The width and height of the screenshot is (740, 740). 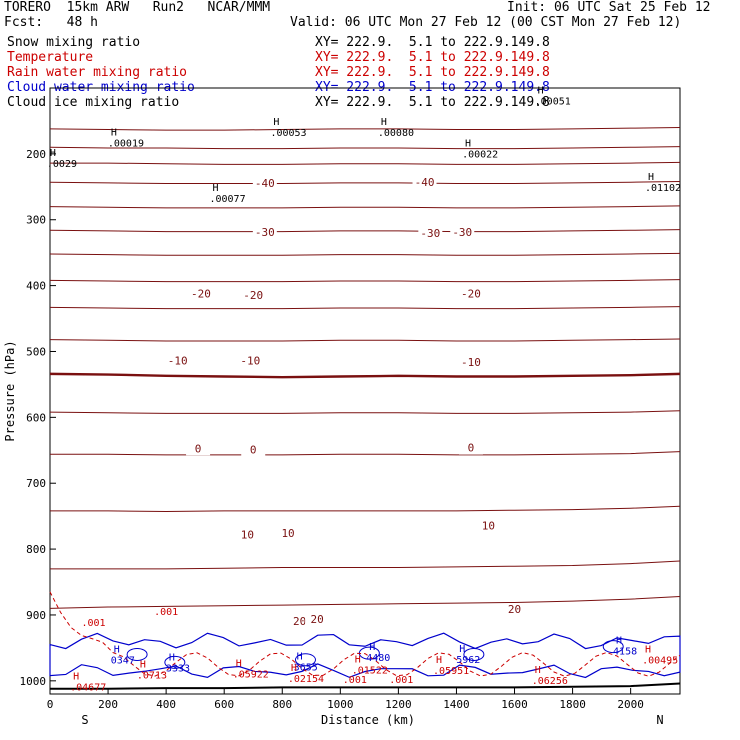 What do you see at coordinates (74, 42) in the screenshot?
I see `legend-snow-label: Snow mixing ratio` at bounding box center [74, 42].